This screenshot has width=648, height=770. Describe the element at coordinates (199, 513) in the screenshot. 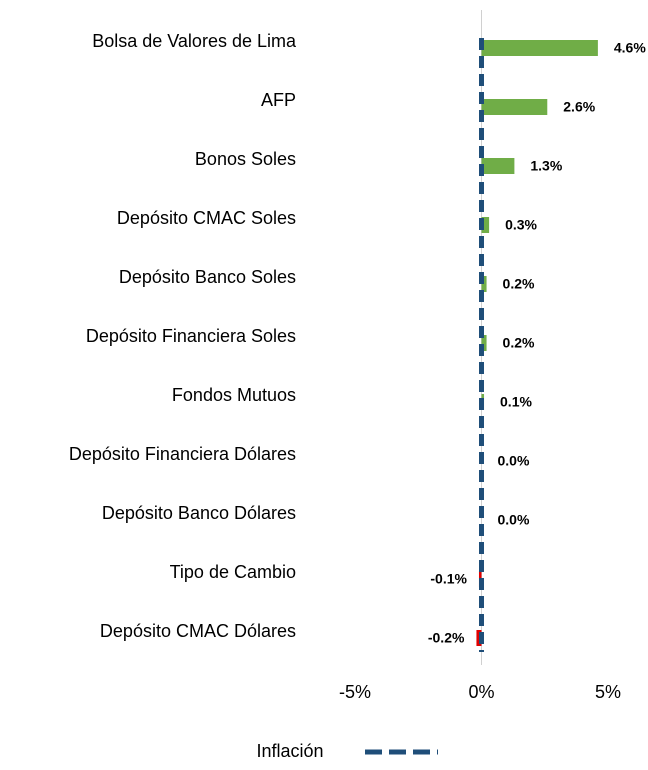

I see `category-label: Depósito Banco Dólares` at that location.